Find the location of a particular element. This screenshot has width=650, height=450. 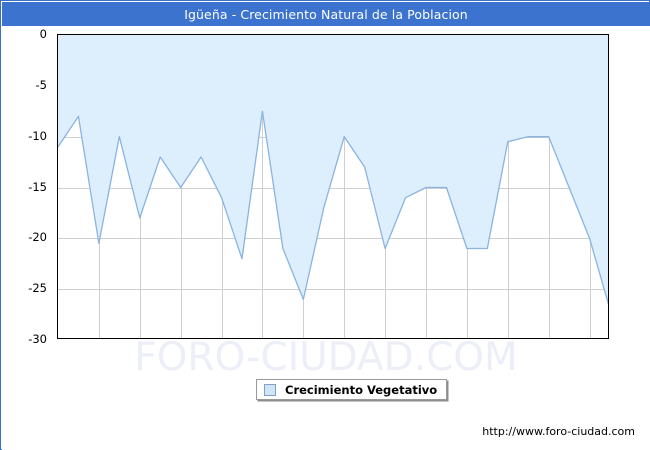

source-url: http://www.foro-ciudad.com is located at coordinates (558, 431).